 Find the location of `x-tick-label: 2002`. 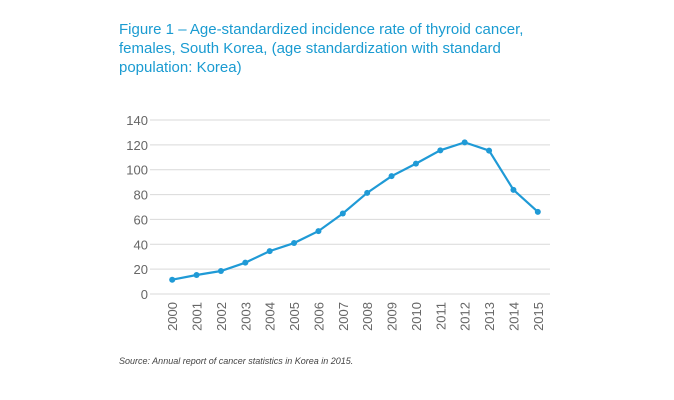

x-tick-label: 2002 is located at coordinates (221, 316).